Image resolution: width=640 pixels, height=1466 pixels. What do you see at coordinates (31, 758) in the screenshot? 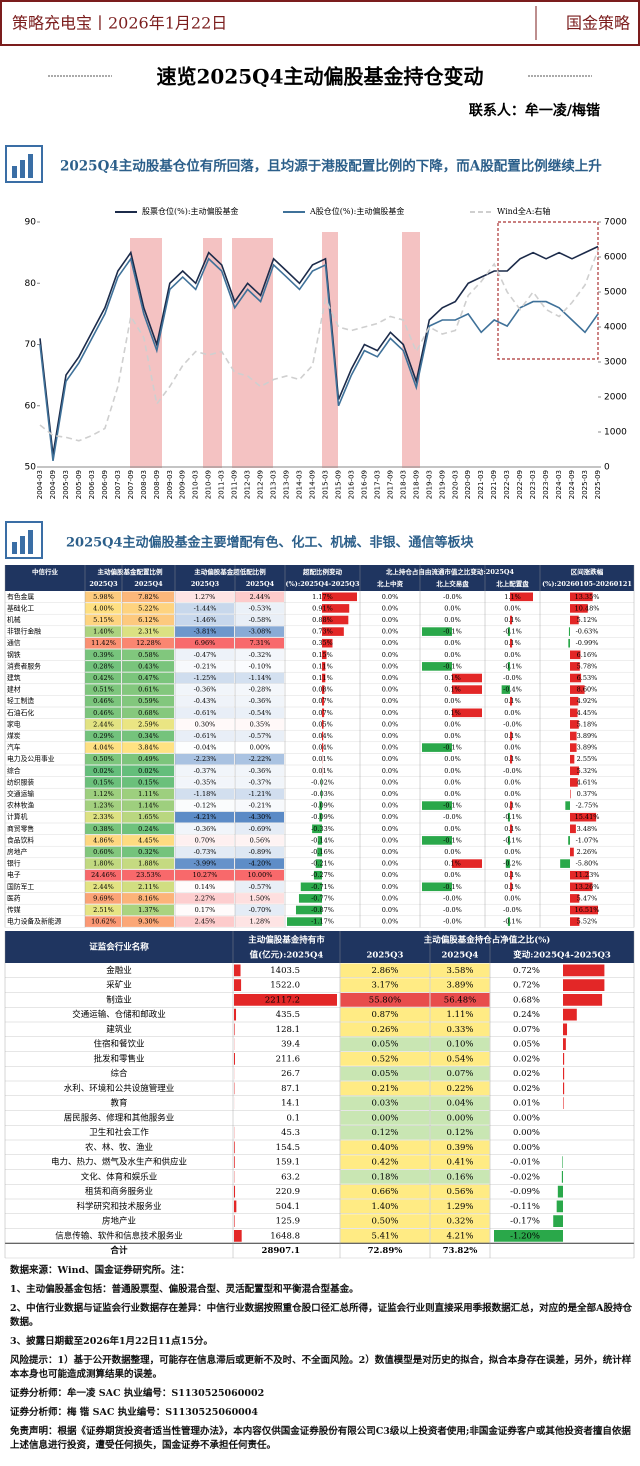
I see `industry-name: 电力及公用事业` at bounding box center [31, 758].